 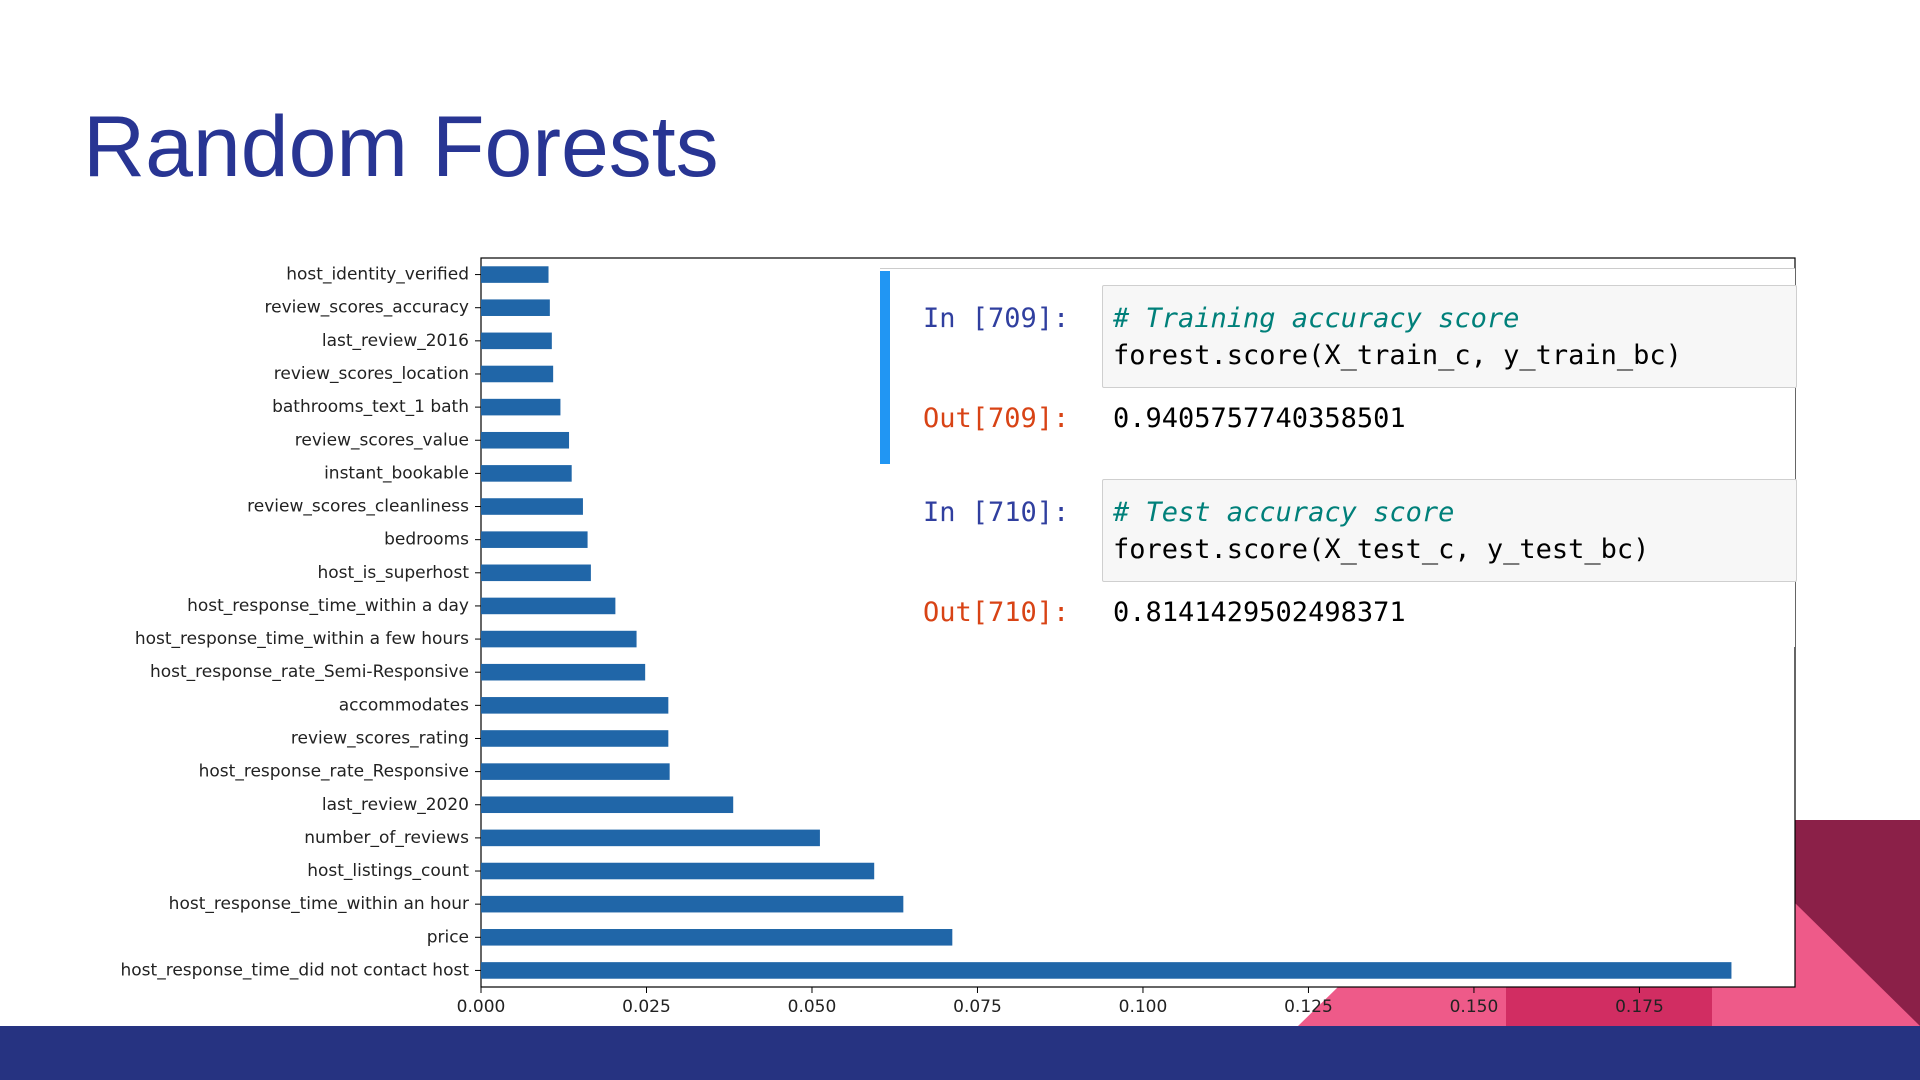 I want to click on x-tick-label: 0.000, so click(x=481, y=1007).